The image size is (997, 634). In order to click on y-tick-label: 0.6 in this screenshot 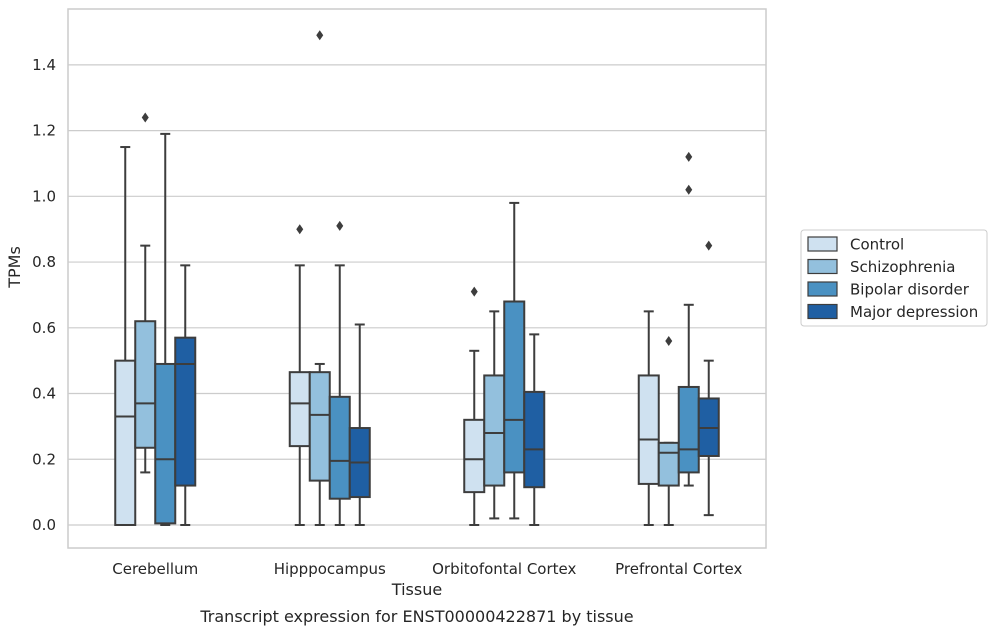, I will do `click(44, 328)`.